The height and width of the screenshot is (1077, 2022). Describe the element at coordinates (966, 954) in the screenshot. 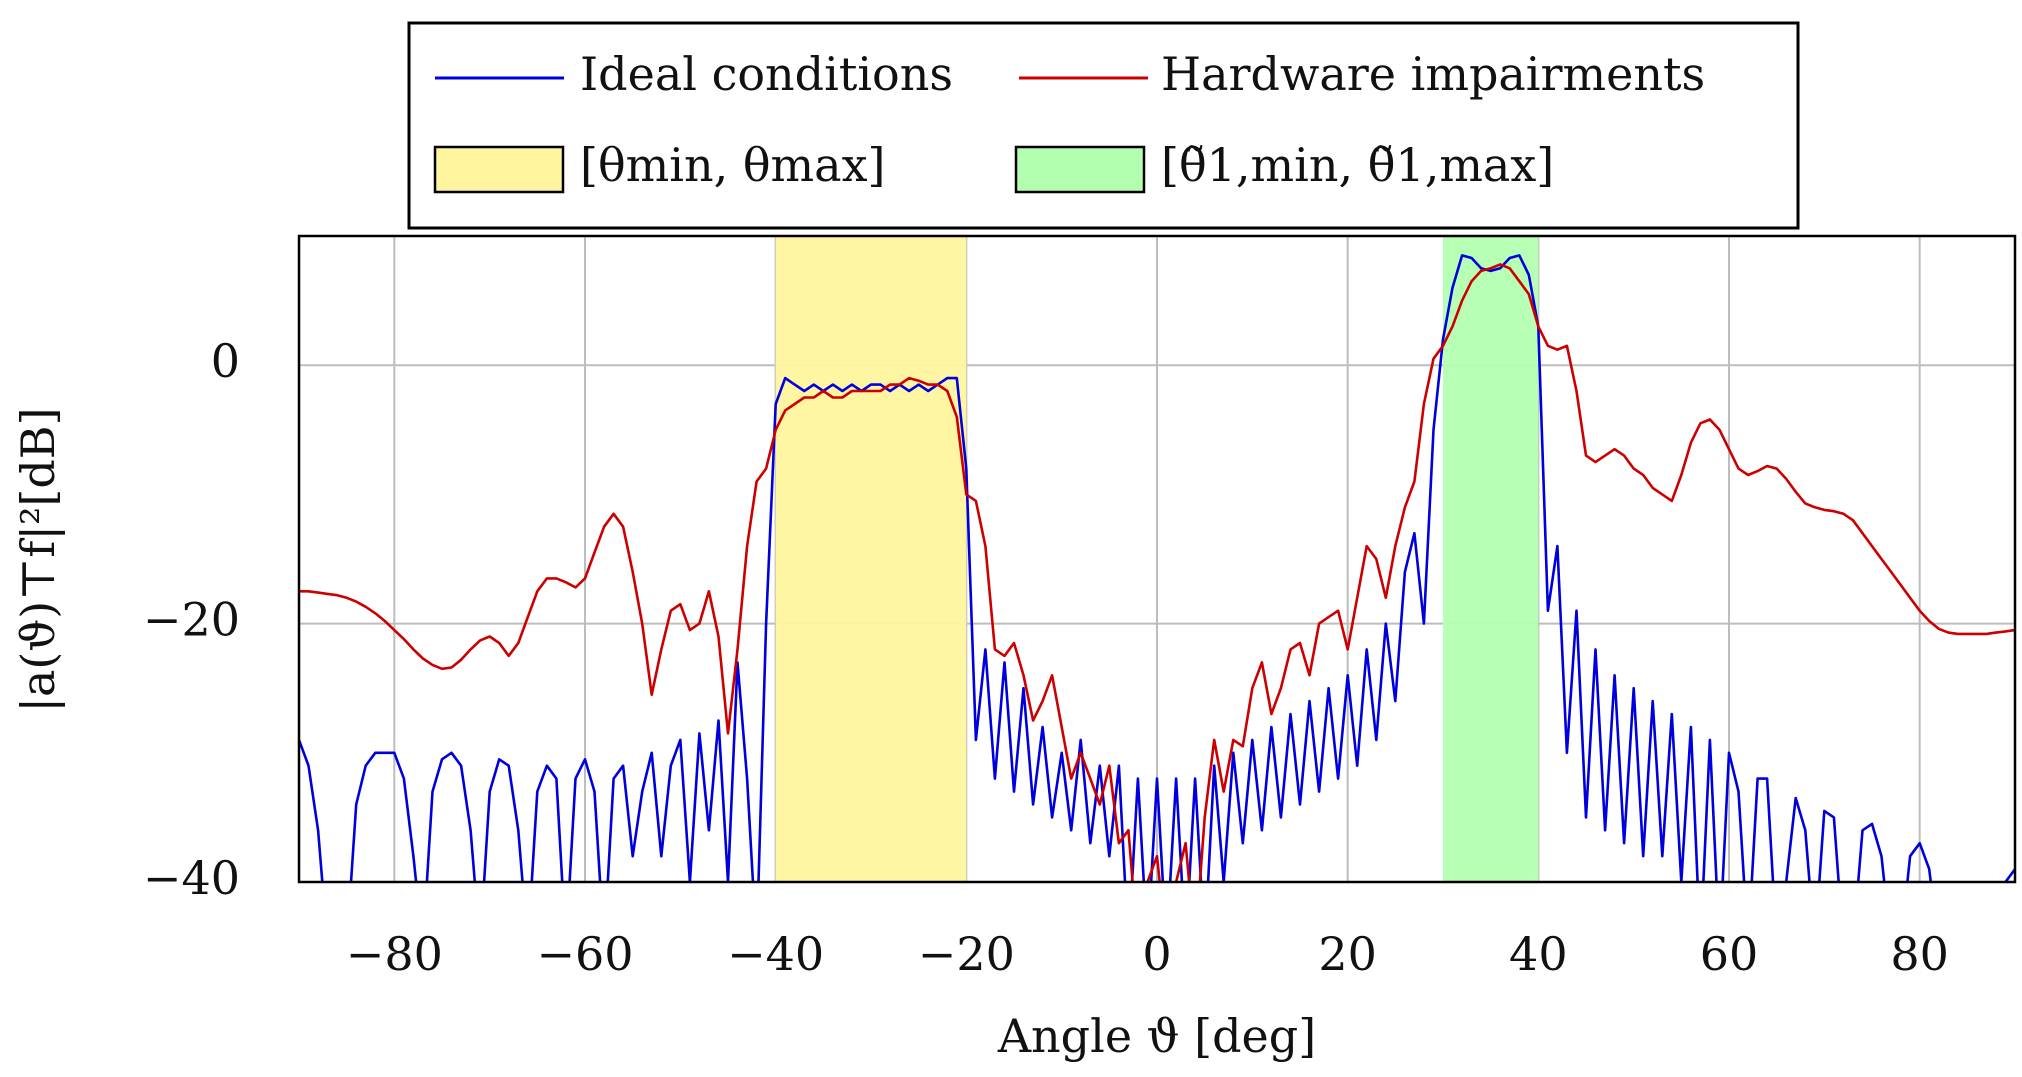

I see `x-tick-label: −20` at that location.